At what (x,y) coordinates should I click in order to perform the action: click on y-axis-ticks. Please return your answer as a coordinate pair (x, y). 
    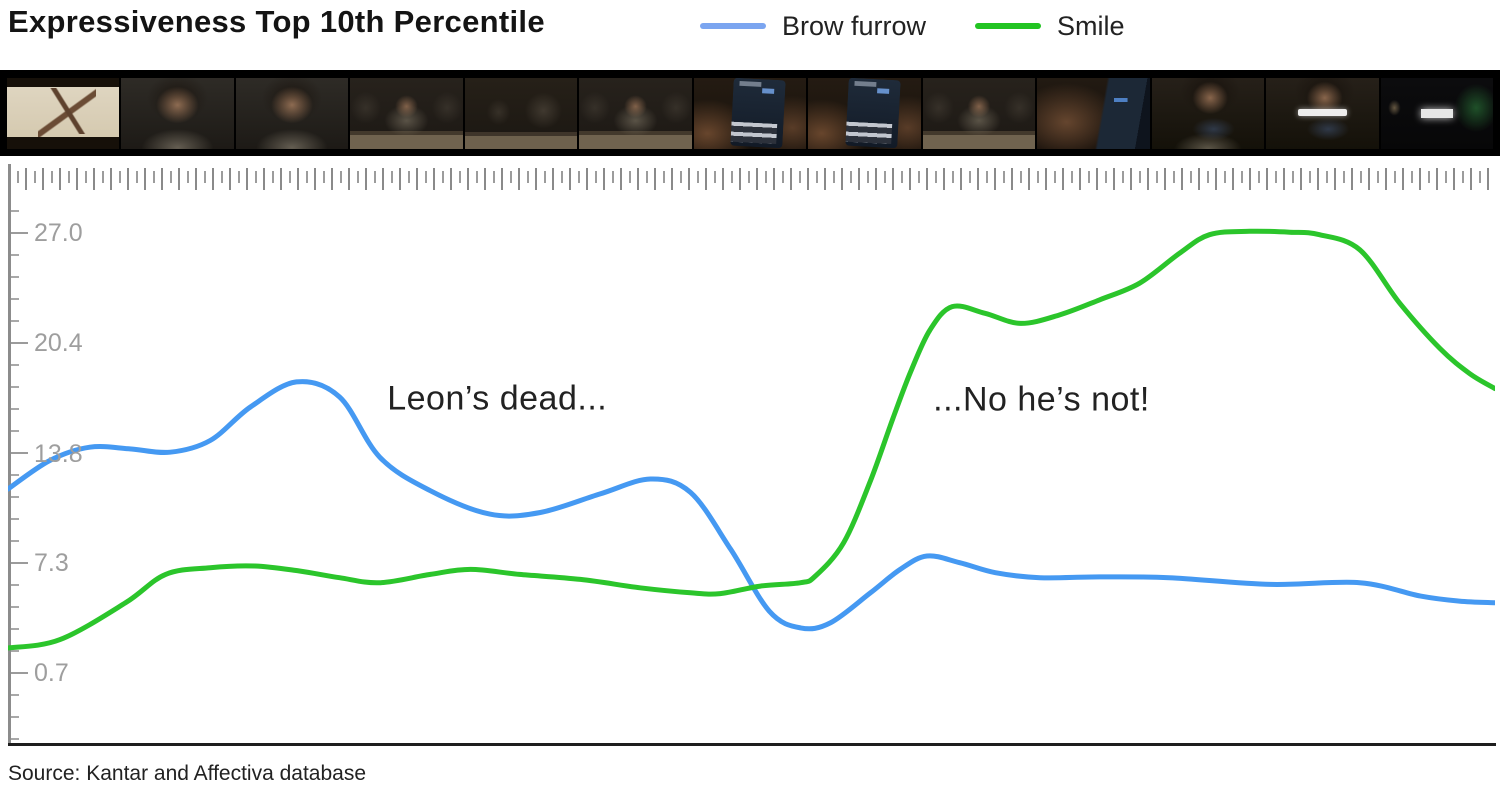
    Looking at the image, I should click on (19, 467).